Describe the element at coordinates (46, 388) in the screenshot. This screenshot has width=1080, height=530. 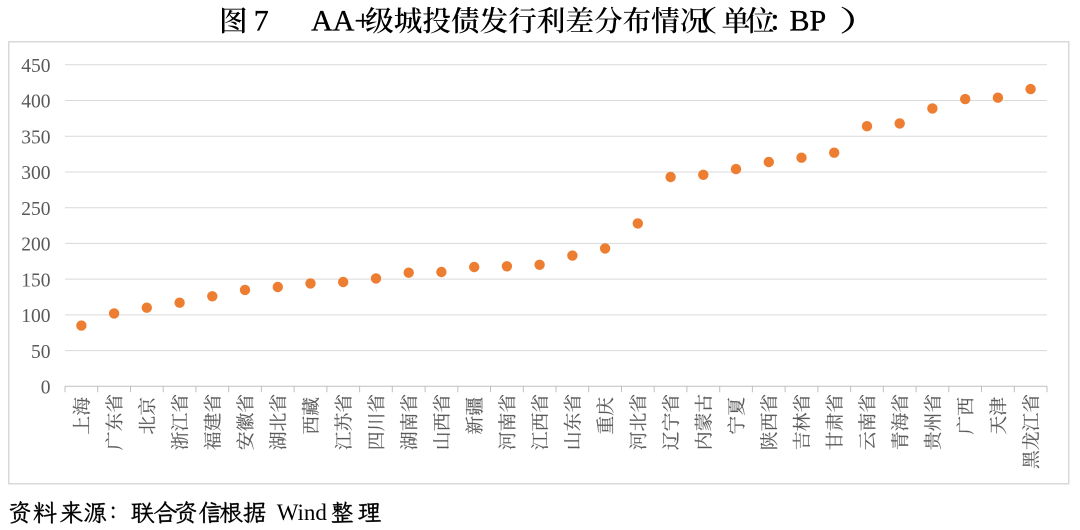
I see `svg-text: 0` at that location.